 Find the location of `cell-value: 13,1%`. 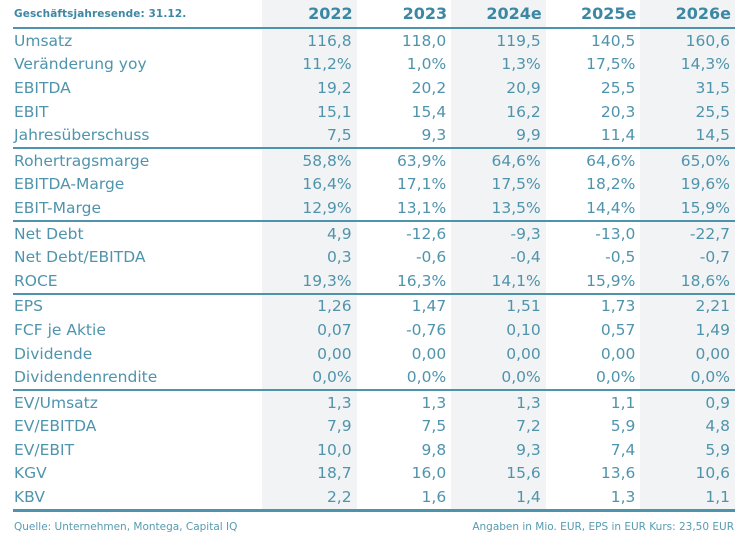

cell-value: 13,1% is located at coordinates (421, 207).